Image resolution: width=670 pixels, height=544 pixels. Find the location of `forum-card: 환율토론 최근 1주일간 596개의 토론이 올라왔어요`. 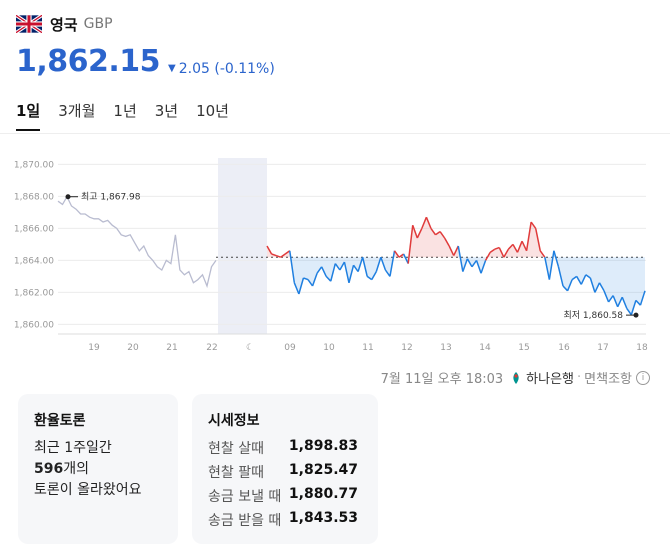

forum-card: 환율토론 최근 1주일간 596개의 토론이 올라왔어요 is located at coordinates (98, 469).